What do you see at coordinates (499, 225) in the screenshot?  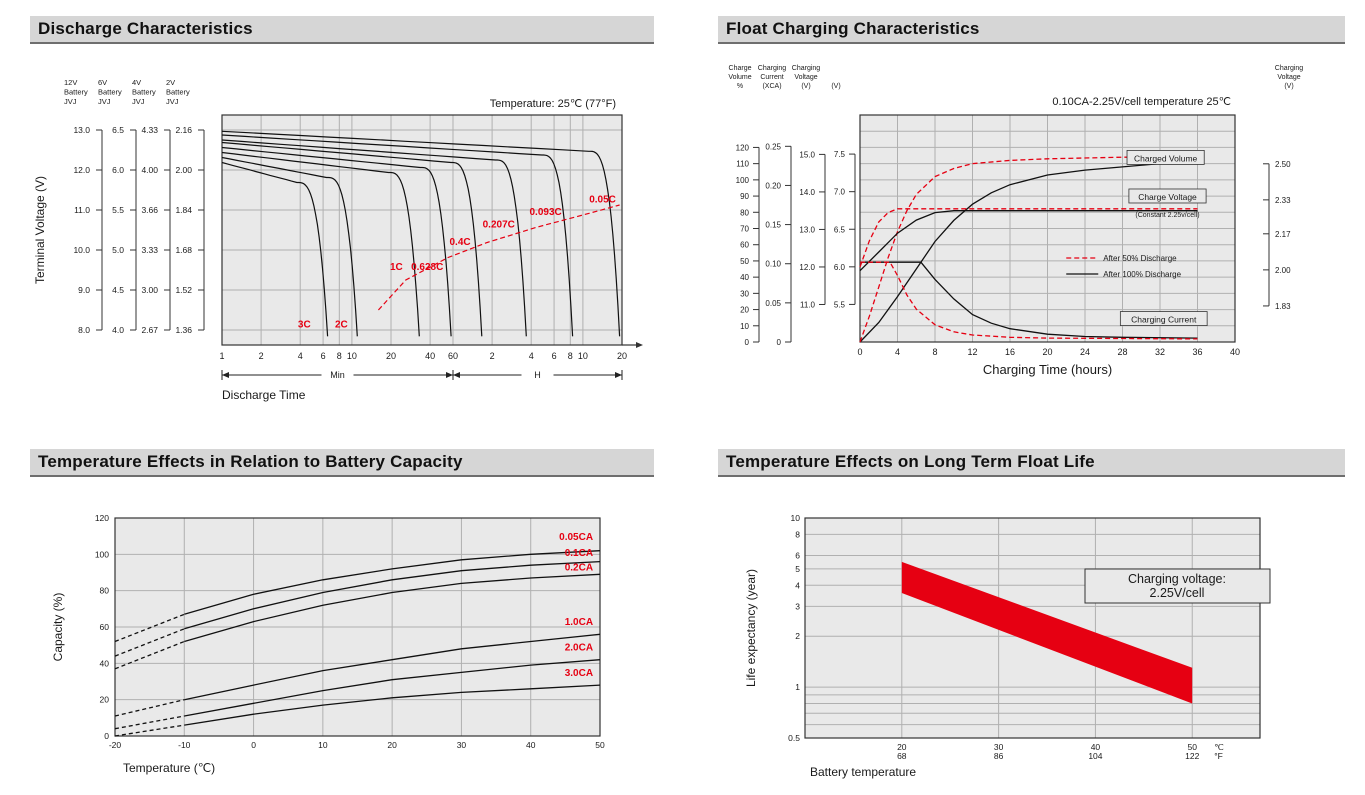 I see `rate-label: 0.207C` at bounding box center [499, 225].